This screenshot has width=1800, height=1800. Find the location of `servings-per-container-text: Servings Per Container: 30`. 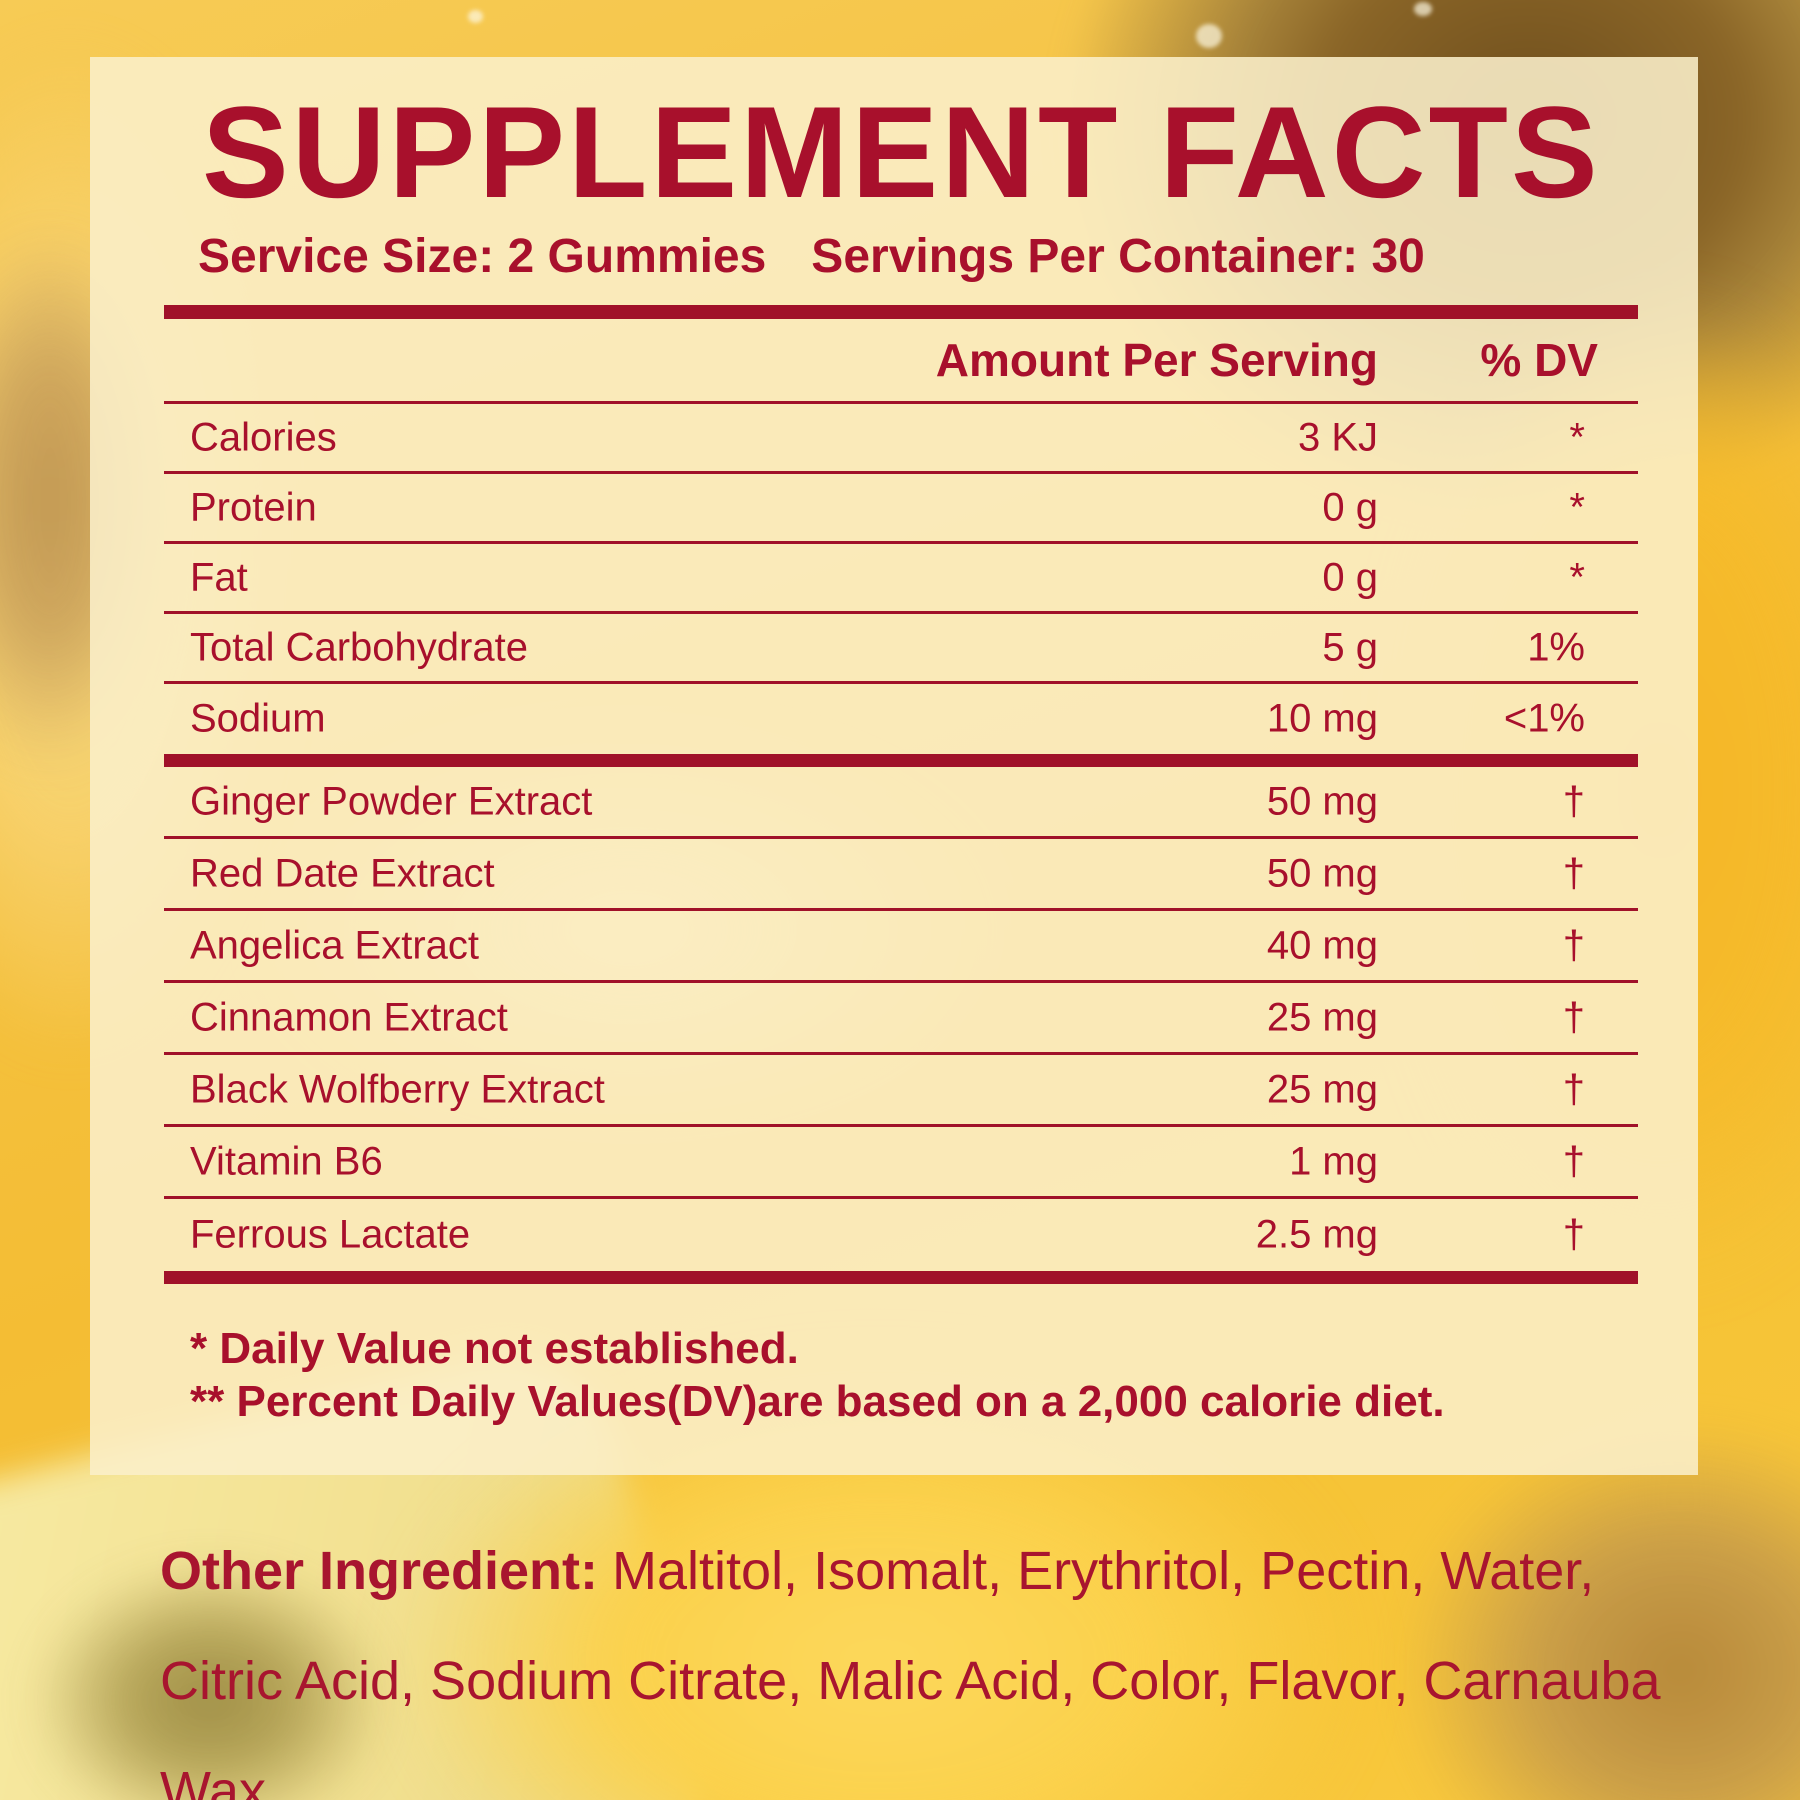

servings-per-container-text: Servings Per Container: 30 is located at coordinates (1118, 256).